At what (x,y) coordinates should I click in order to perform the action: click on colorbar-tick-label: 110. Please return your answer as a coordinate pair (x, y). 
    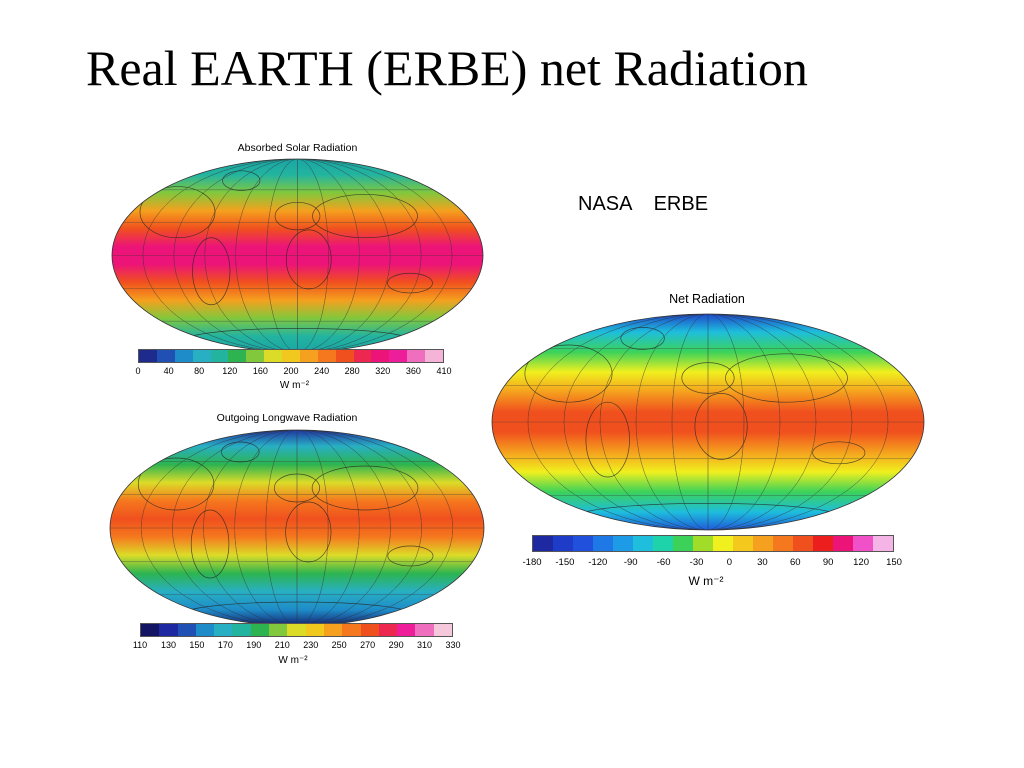
    Looking at the image, I should click on (140, 645).